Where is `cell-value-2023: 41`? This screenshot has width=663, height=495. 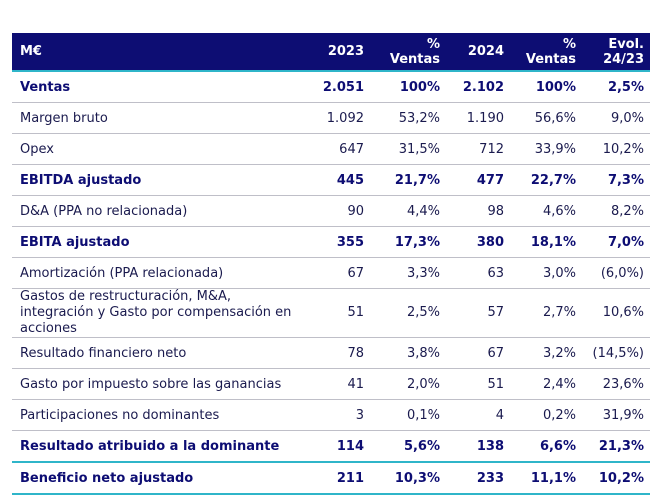
cell-value-2023: 41 is located at coordinates (336, 384).